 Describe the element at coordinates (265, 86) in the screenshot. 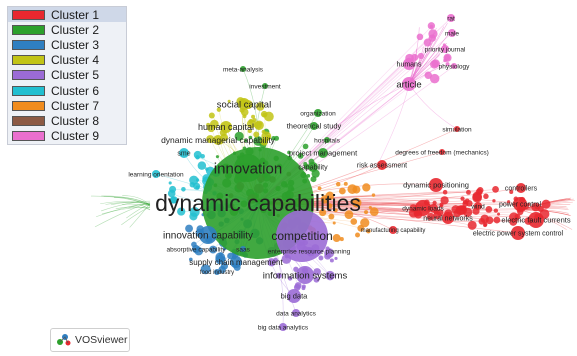

I see `term-node-investment` at that location.